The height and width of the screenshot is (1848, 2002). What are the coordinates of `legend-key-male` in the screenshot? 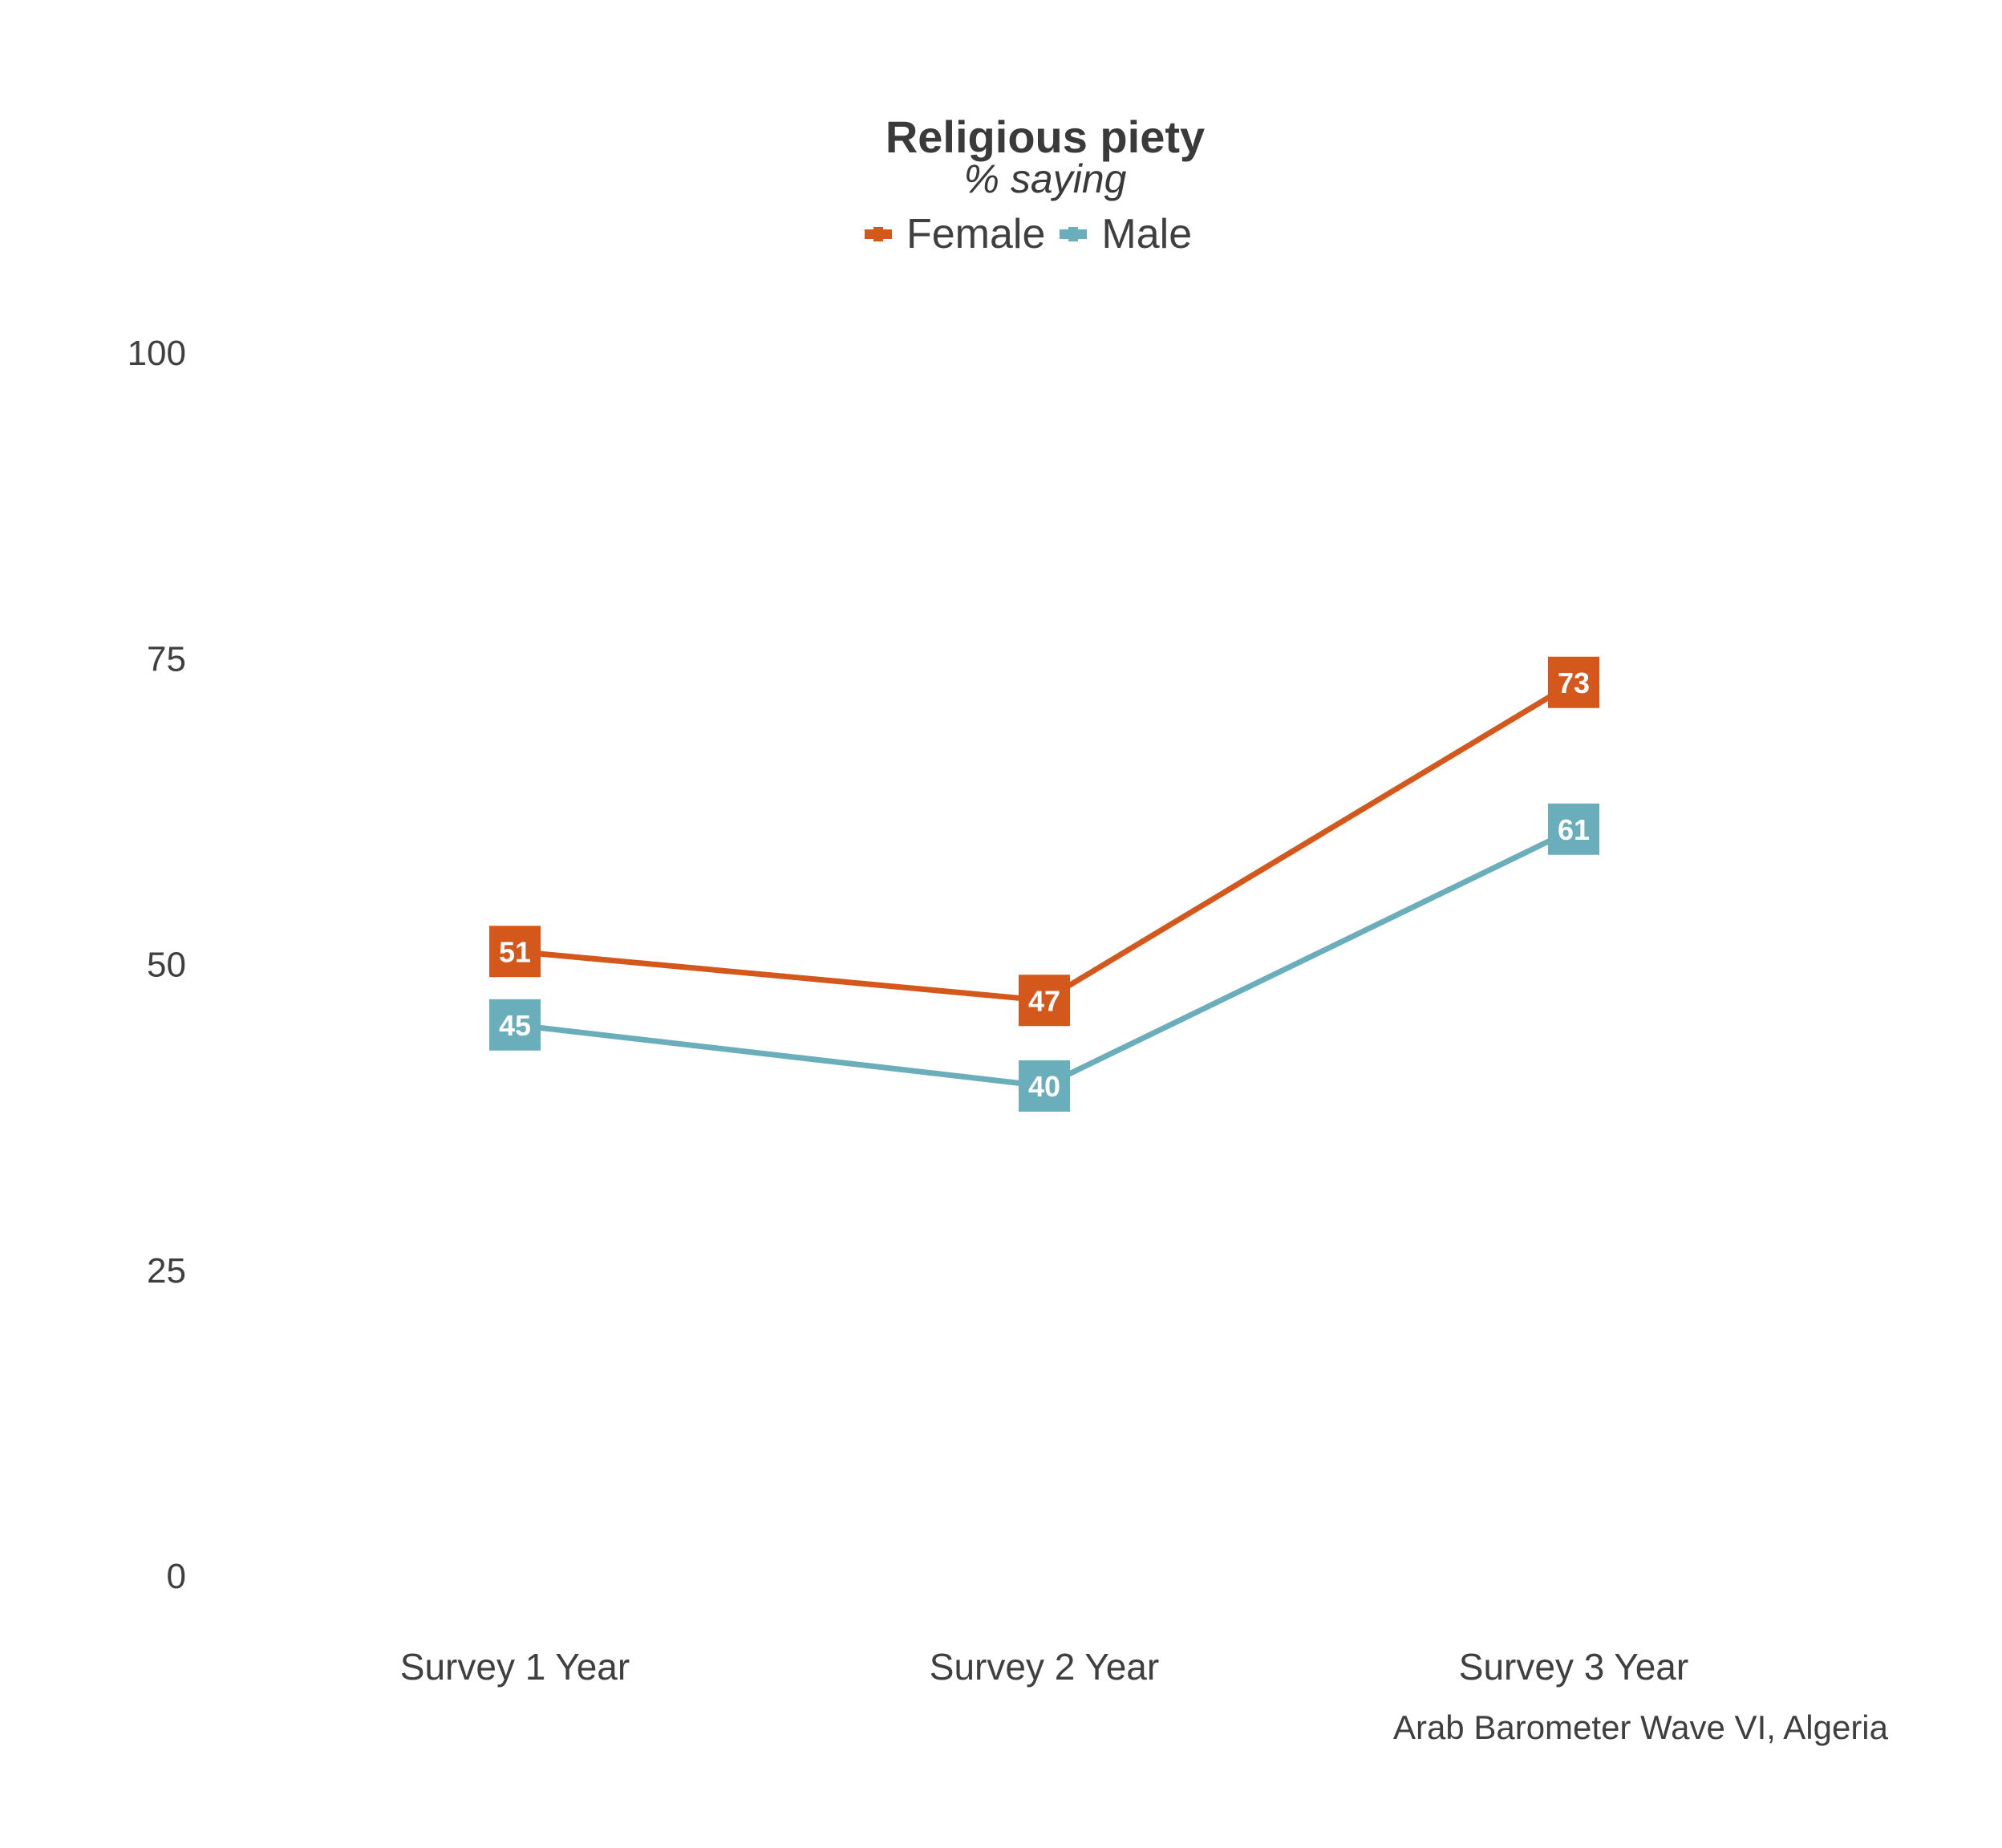 It's located at (1074, 234).